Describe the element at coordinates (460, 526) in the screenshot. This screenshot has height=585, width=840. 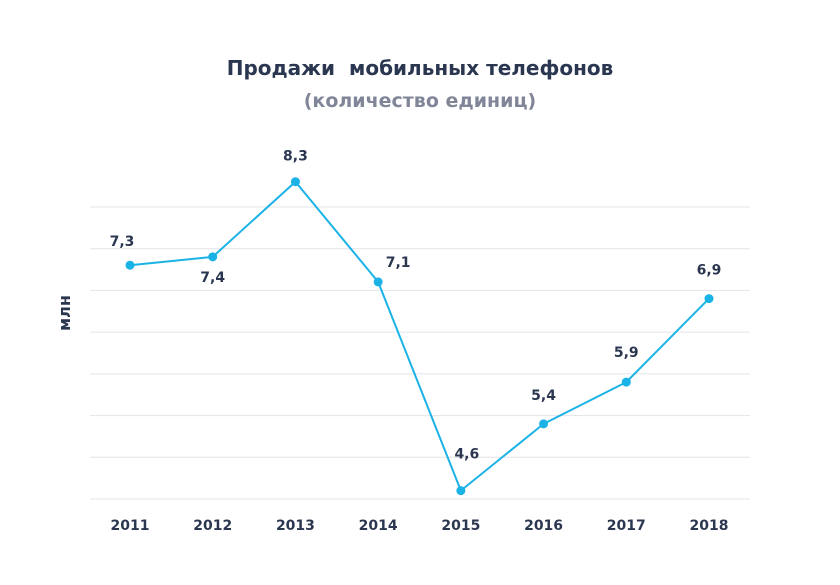
I see `x-tick-label: 2015` at that location.